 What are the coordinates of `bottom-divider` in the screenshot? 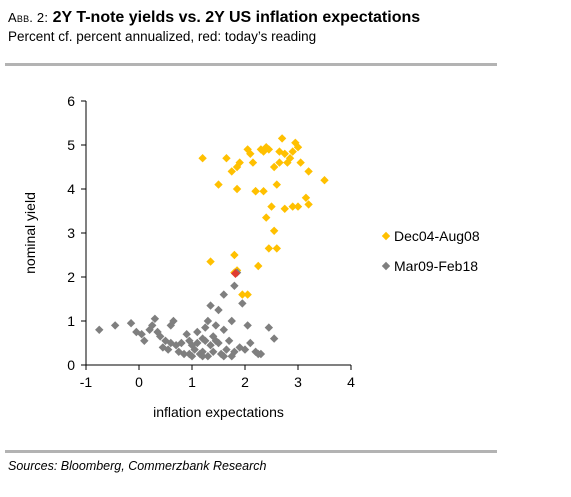 It's located at (251, 451).